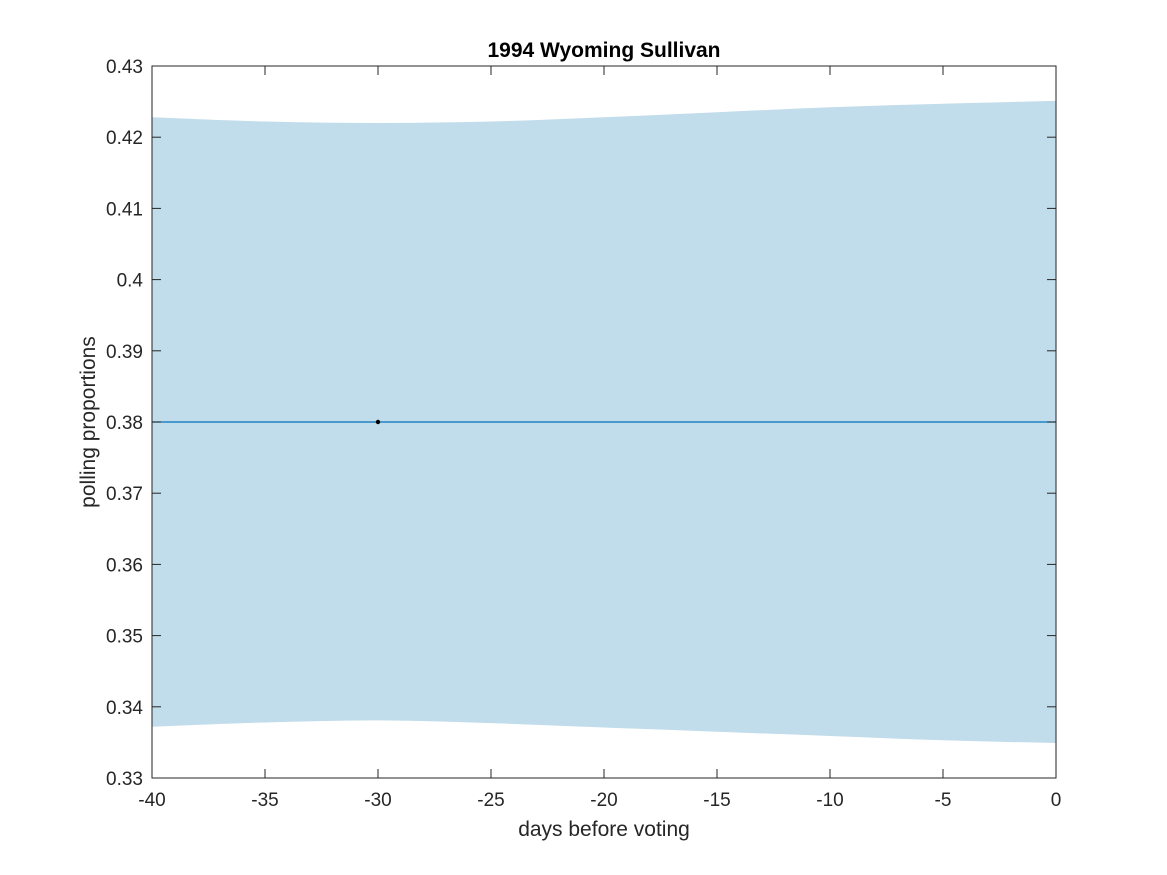 The width and height of the screenshot is (1167, 875). What do you see at coordinates (124, 67) in the screenshot?
I see `y-tick-label: 0.43` at bounding box center [124, 67].